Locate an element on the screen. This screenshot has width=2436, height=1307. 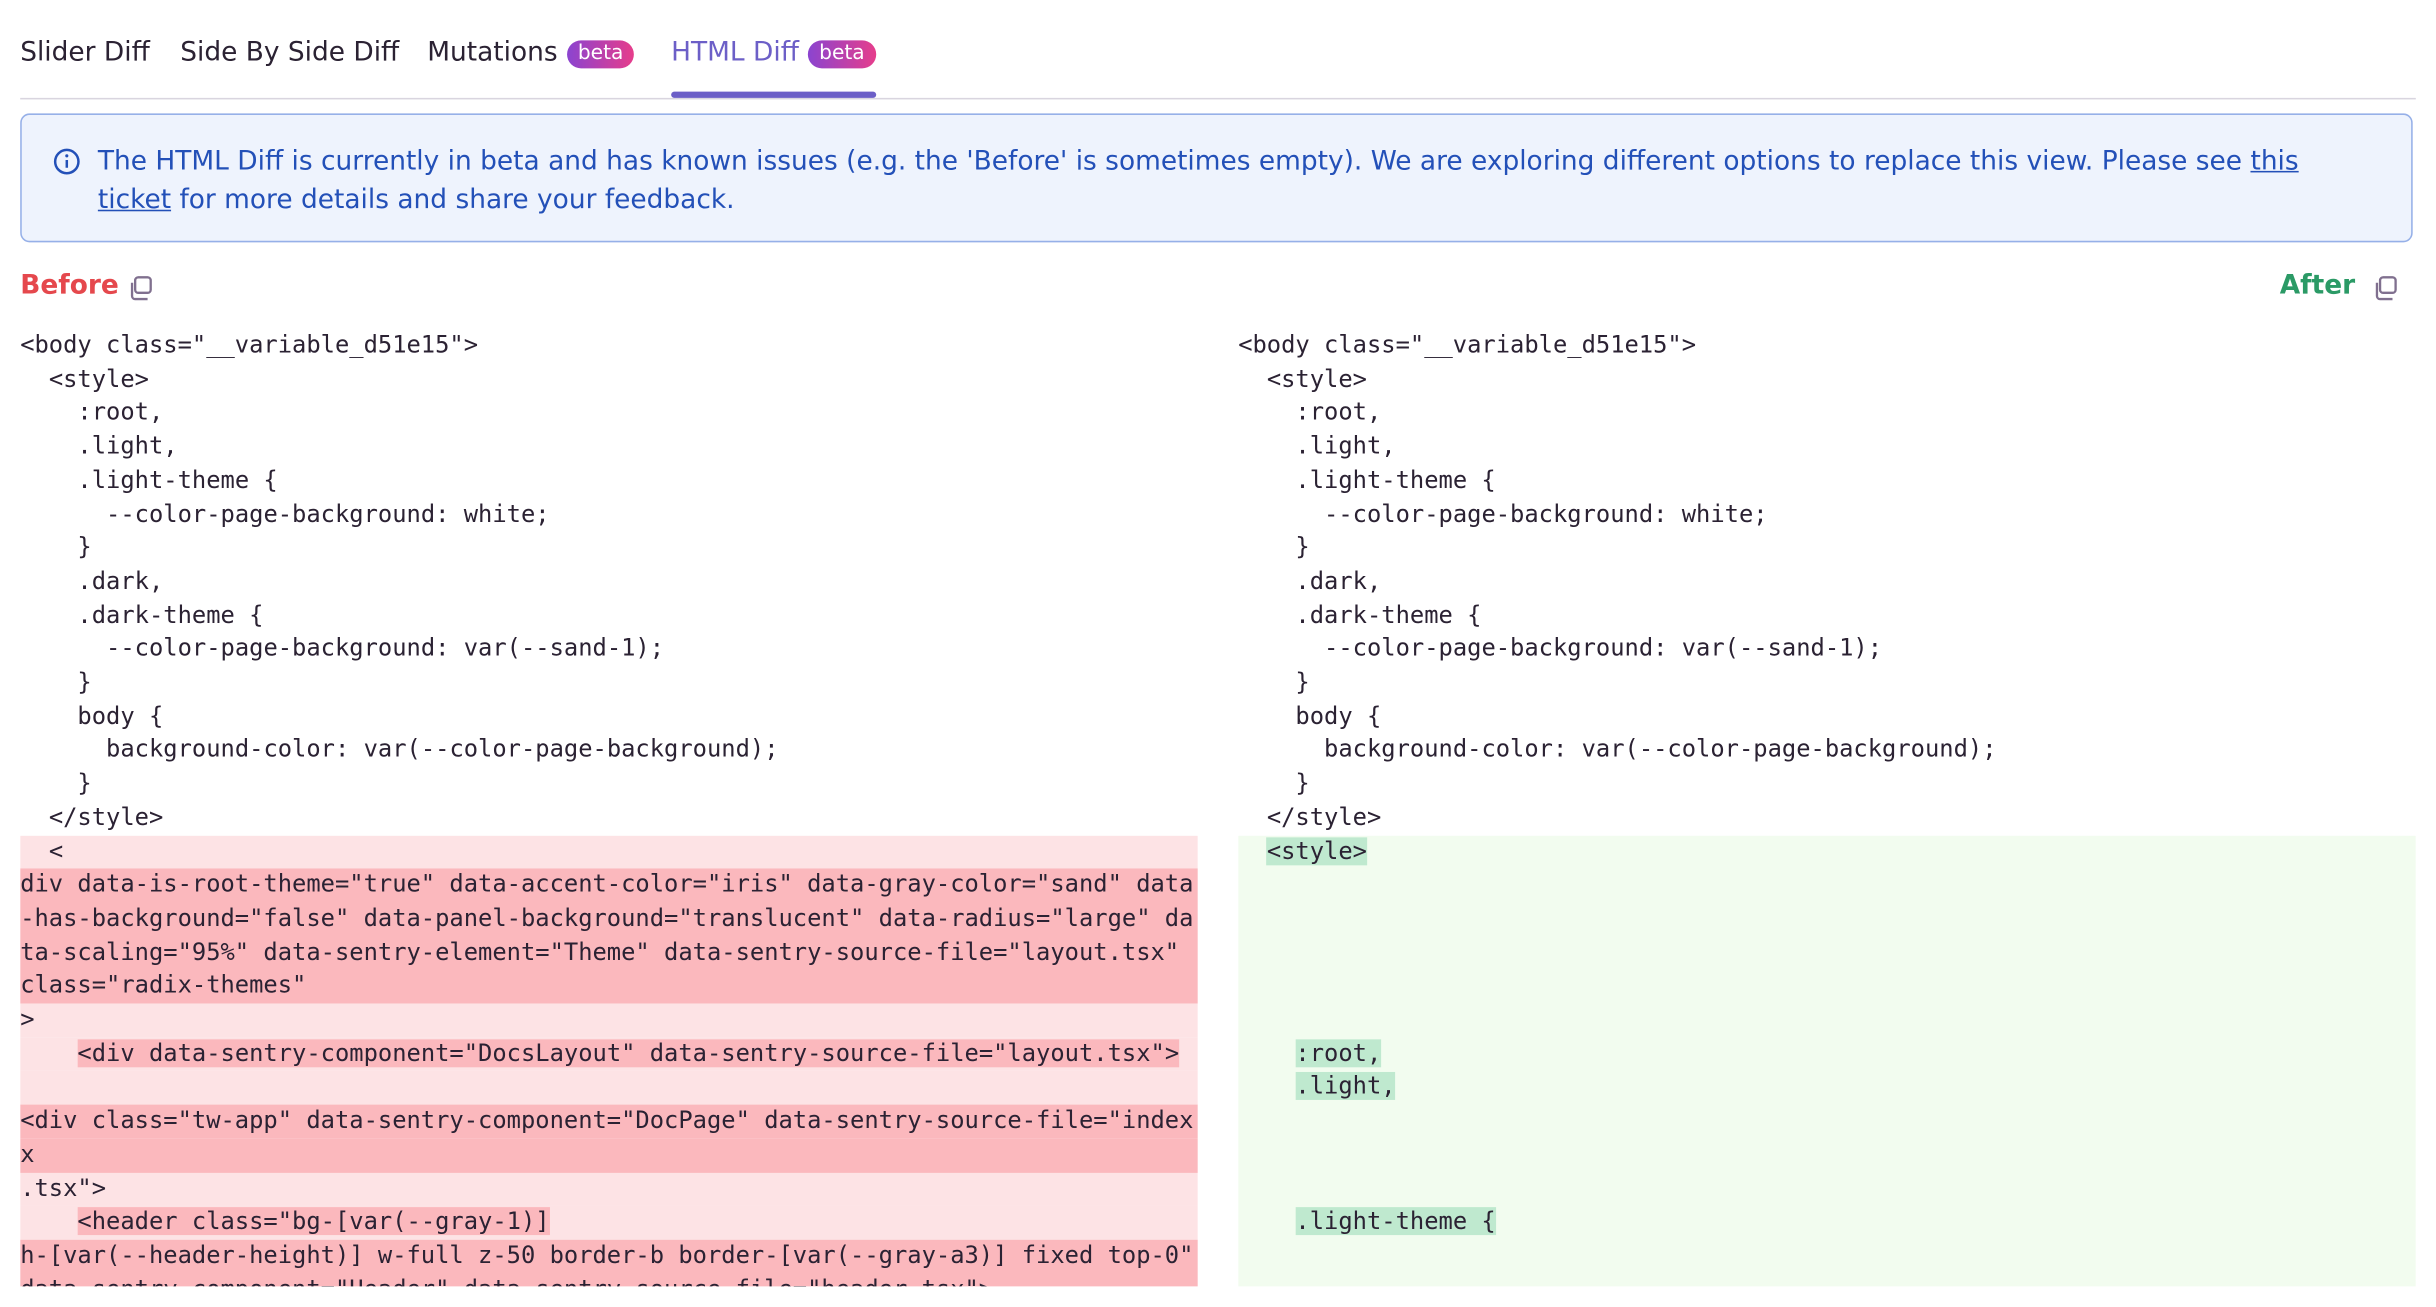
tab-label: Side By Side Diff is located at coordinates (290, 53).